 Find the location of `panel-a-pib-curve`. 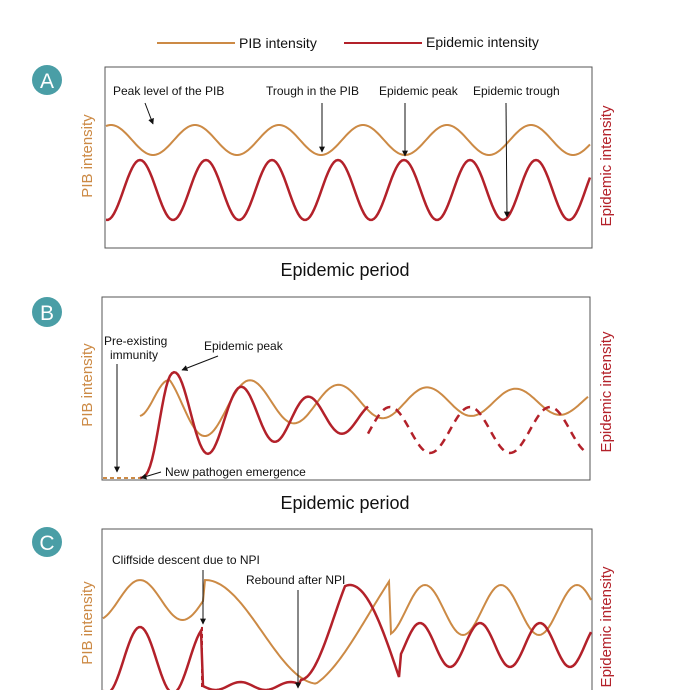

panel-a-pib-curve is located at coordinates (348, 140).